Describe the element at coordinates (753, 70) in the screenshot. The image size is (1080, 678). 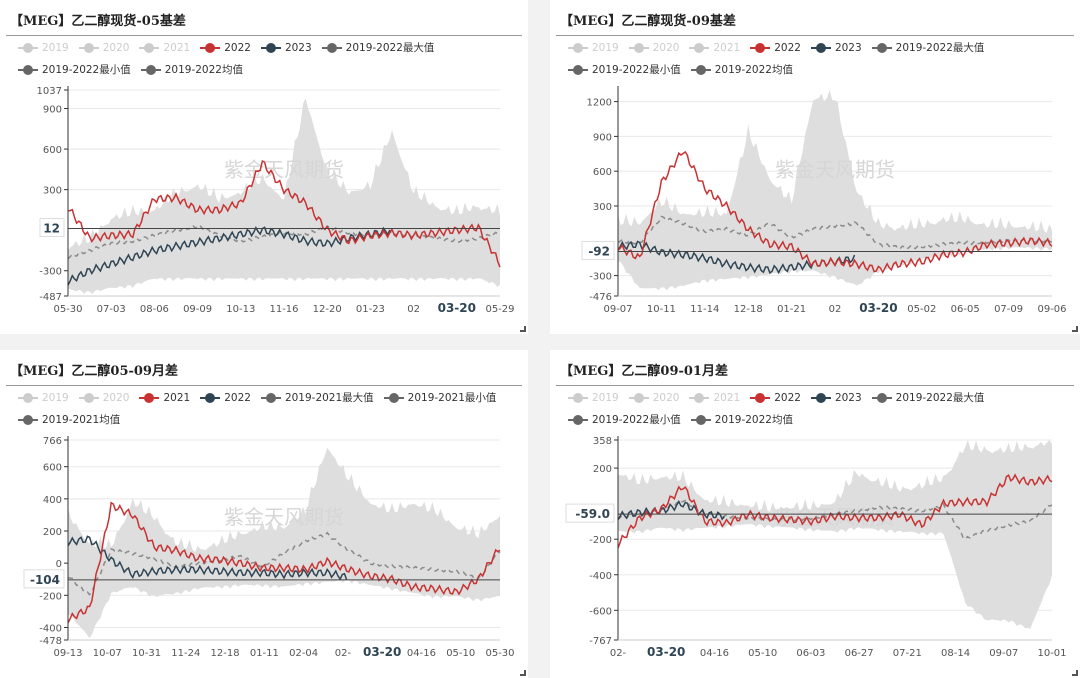
I see `legend-label: 2019-2022均值` at that location.